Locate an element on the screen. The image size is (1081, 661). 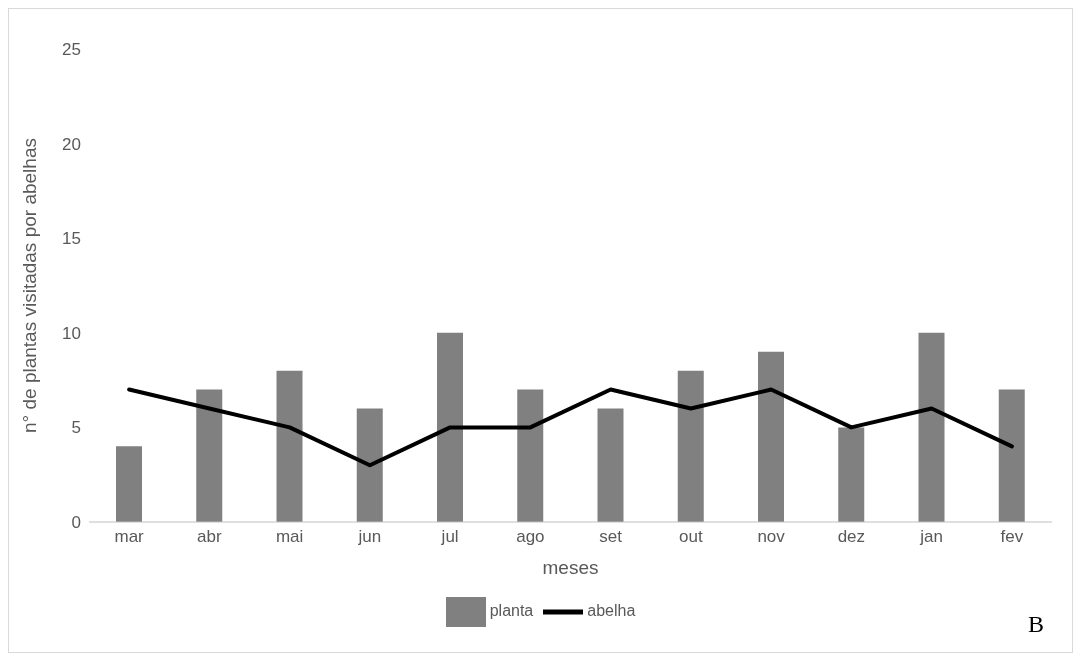
legend-label: planta is located at coordinates (511, 611).